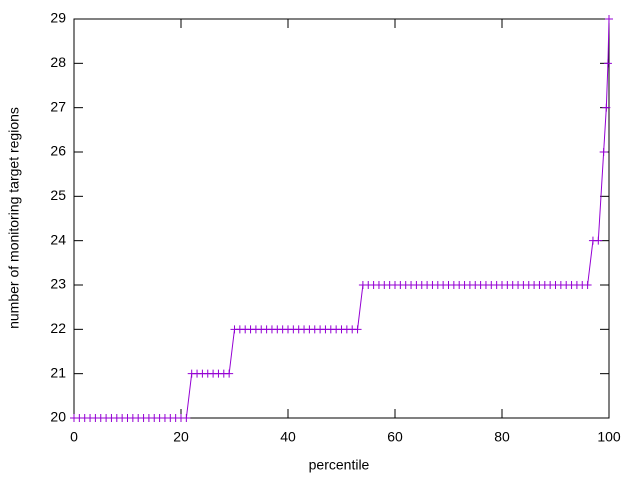  What do you see at coordinates (288, 437) in the screenshot?
I see `x-tick-label: 40` at bounding box center [288, 437].